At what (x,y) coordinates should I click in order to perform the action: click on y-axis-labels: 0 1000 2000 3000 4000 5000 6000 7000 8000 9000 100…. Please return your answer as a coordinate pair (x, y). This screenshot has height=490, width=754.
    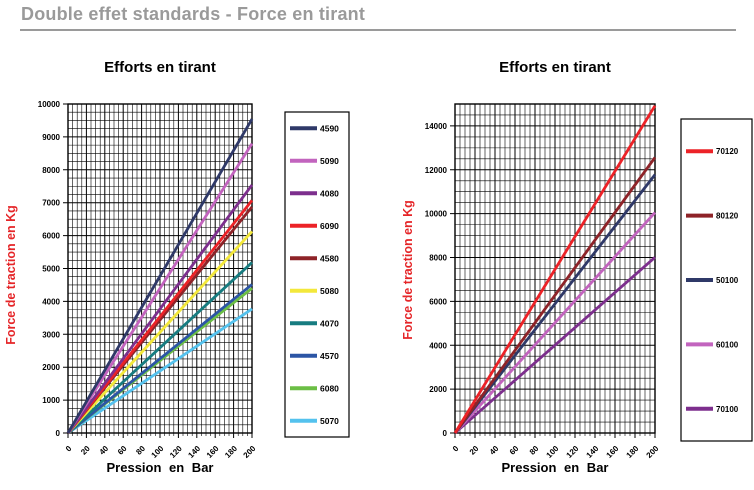
    Looking at the image, I should click on (49, 269).